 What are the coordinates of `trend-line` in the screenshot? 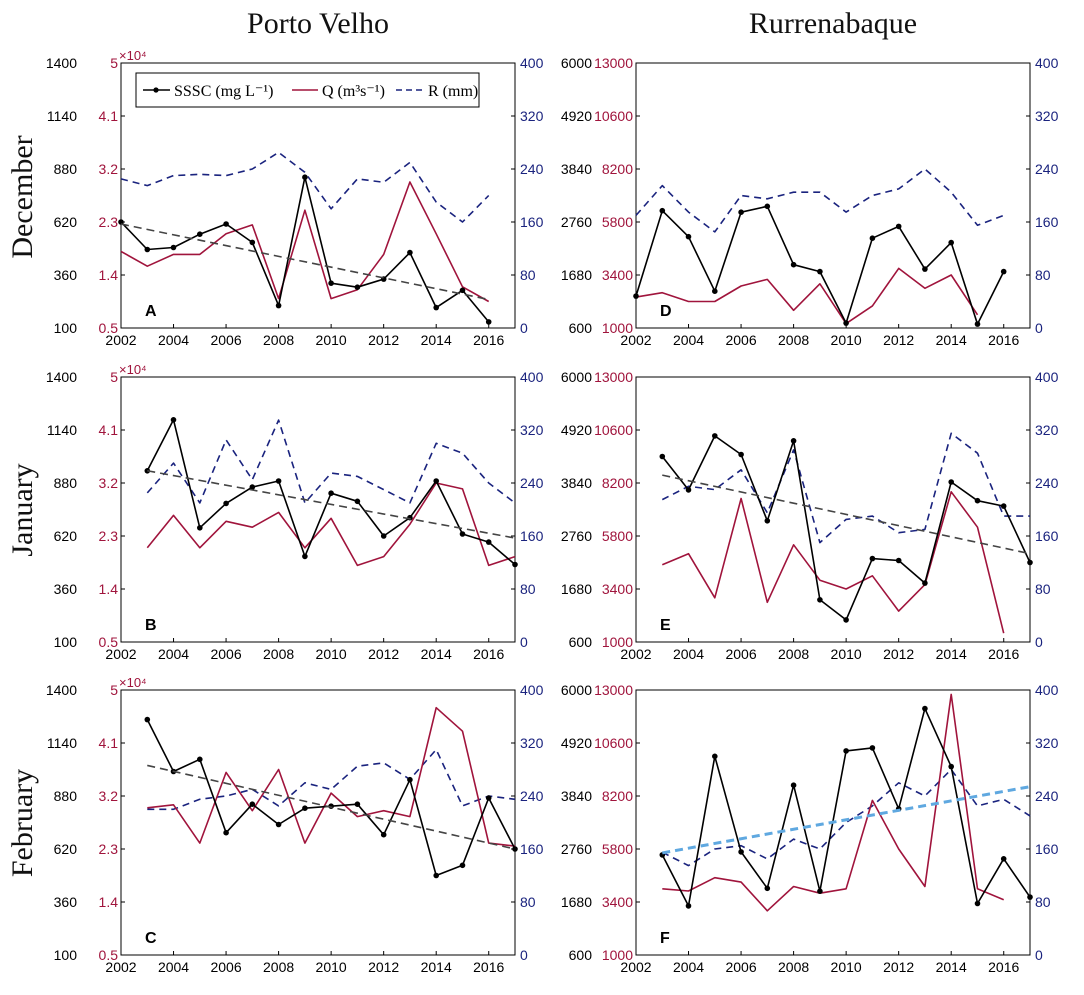 It's located at (846, 514).